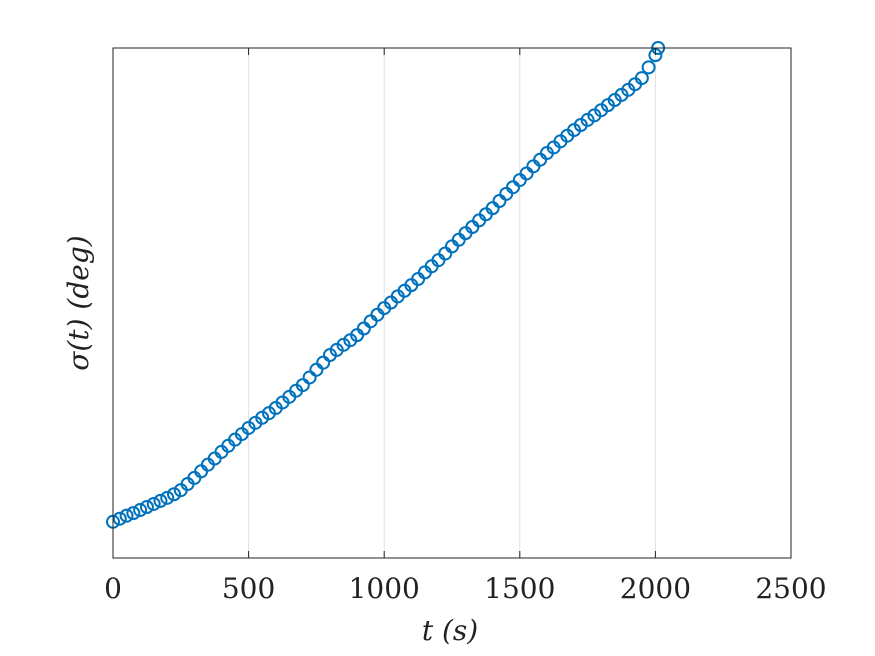 This screenshot has height=656, width=875. What do you see at coordinates (384, 588) in the screenshot?
I see `x-tick-label: 1000` at bounding box center [384, 588].